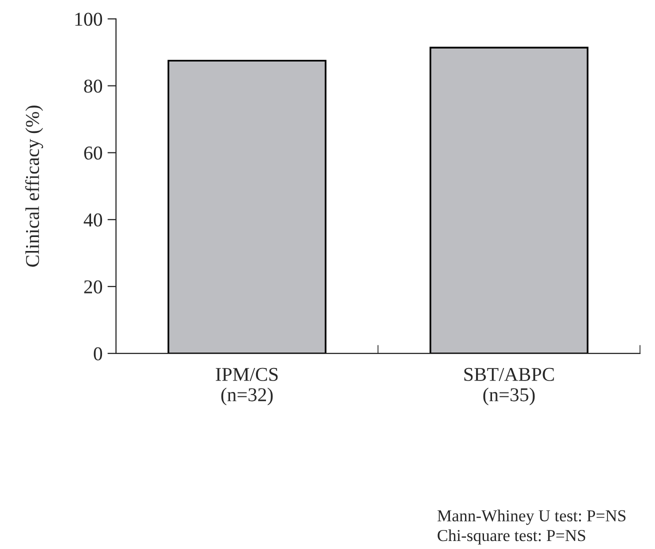 The height and width of the screenshot is (549, 655). Describe the element at coordinates (93, 287) in the screenshot. I see `y-tick-label: 20` at that location.